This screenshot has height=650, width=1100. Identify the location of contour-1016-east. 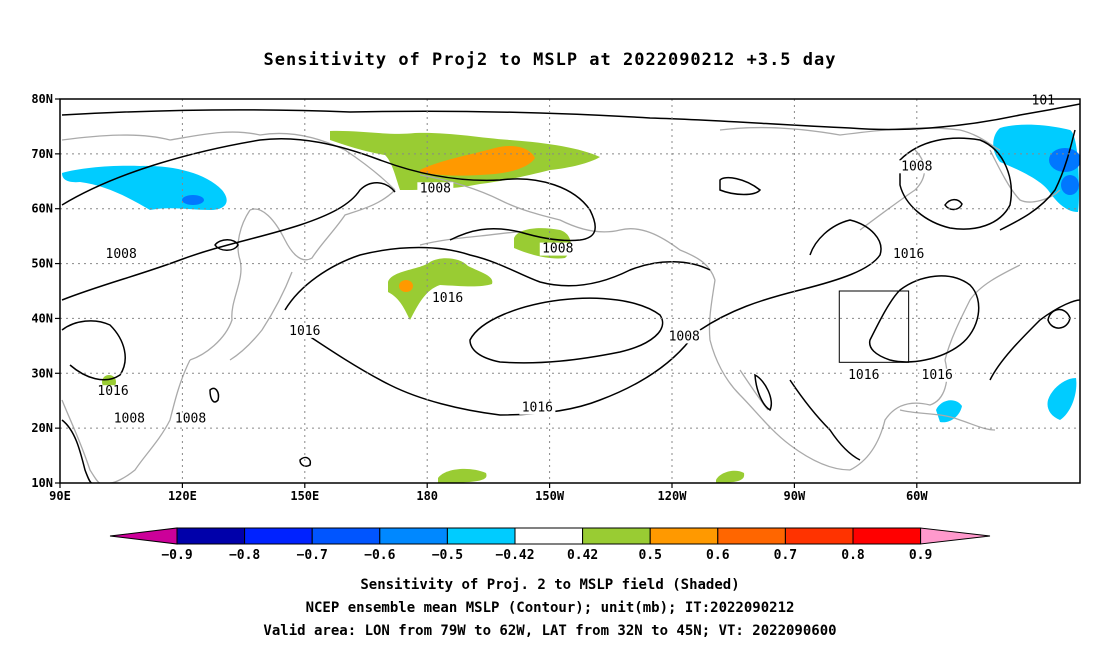
(790, 275).